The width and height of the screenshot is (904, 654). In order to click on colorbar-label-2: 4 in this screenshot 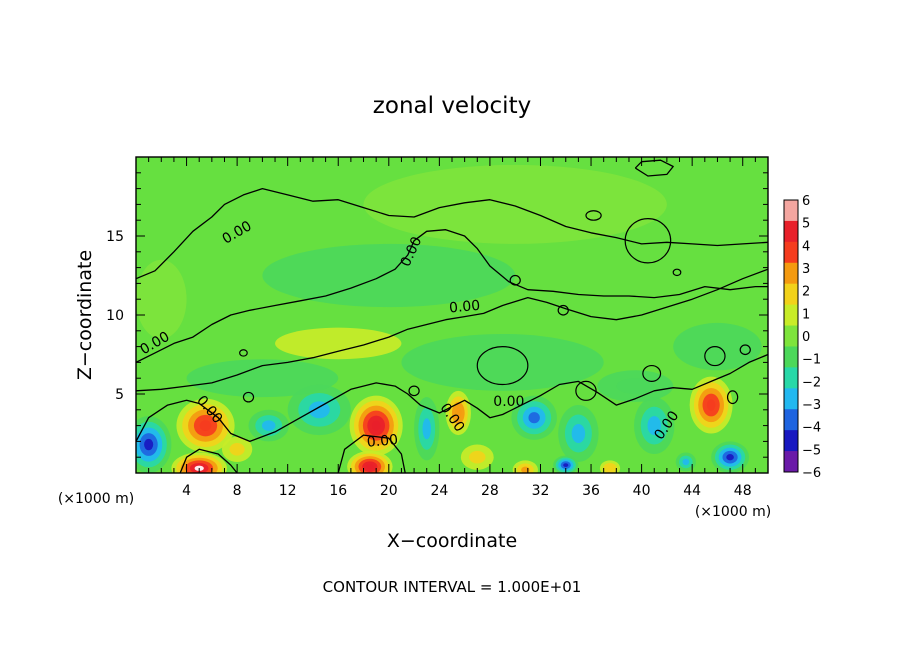, I will do `click(806, 246)`.